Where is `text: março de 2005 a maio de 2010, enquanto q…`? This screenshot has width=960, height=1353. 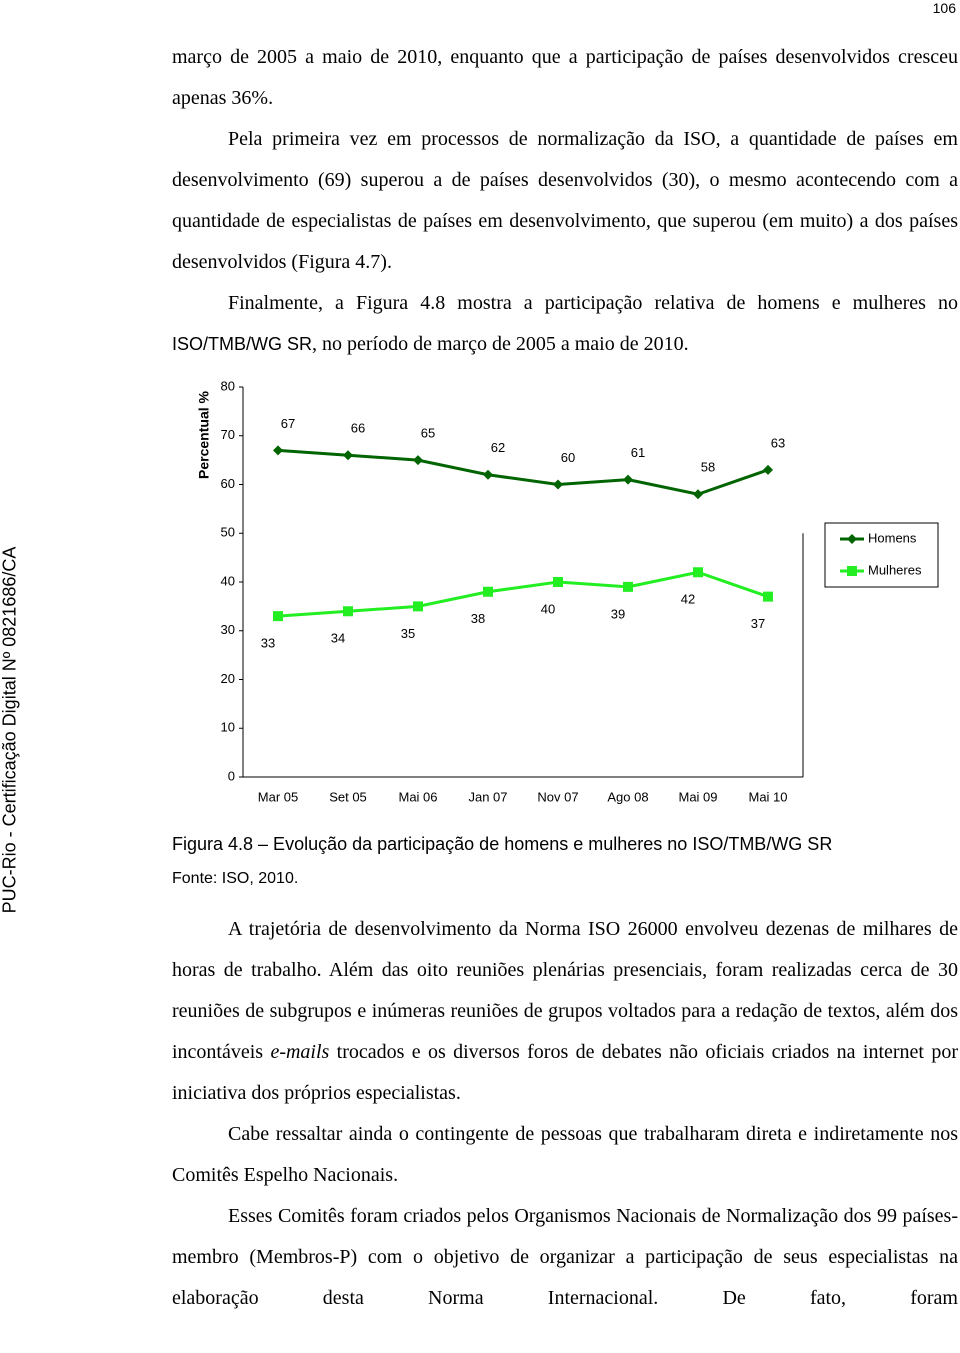 text: março de 2005 a maio de 2010, enquanto q… is located at coordinates (565, 77).